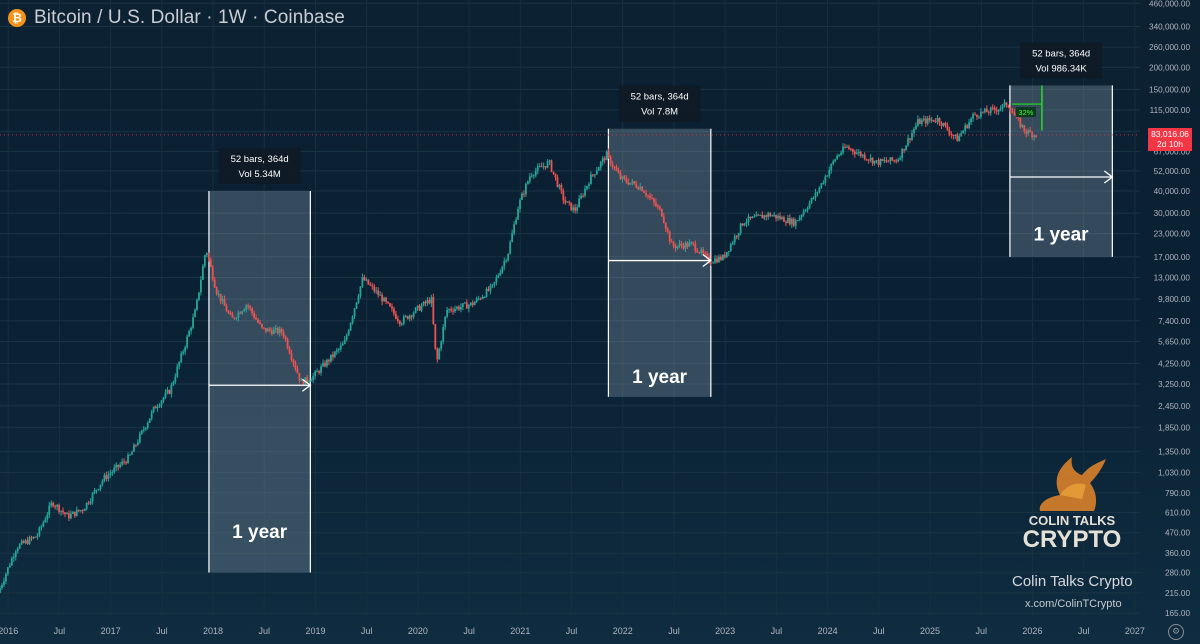 The width and height of the screenshot is (1200, 644). What do you see at coordinates (1174, 406) in the screenshot?
I see `y-tick-label: 2,450.00` at bounding box center [1174, 406].